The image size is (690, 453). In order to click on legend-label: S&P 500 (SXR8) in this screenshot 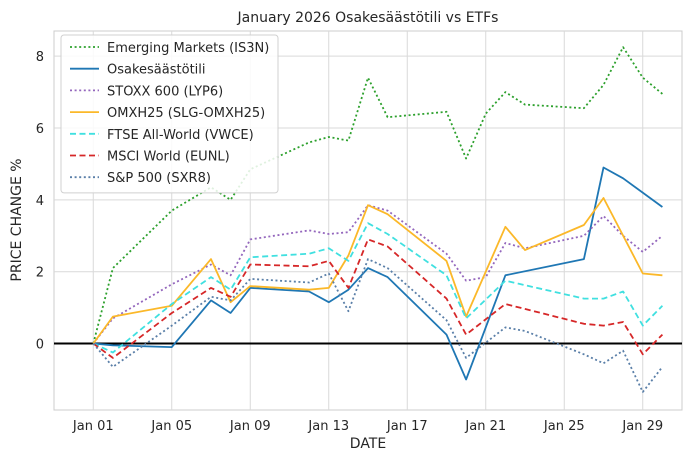, I will do `click(159, 178)`.